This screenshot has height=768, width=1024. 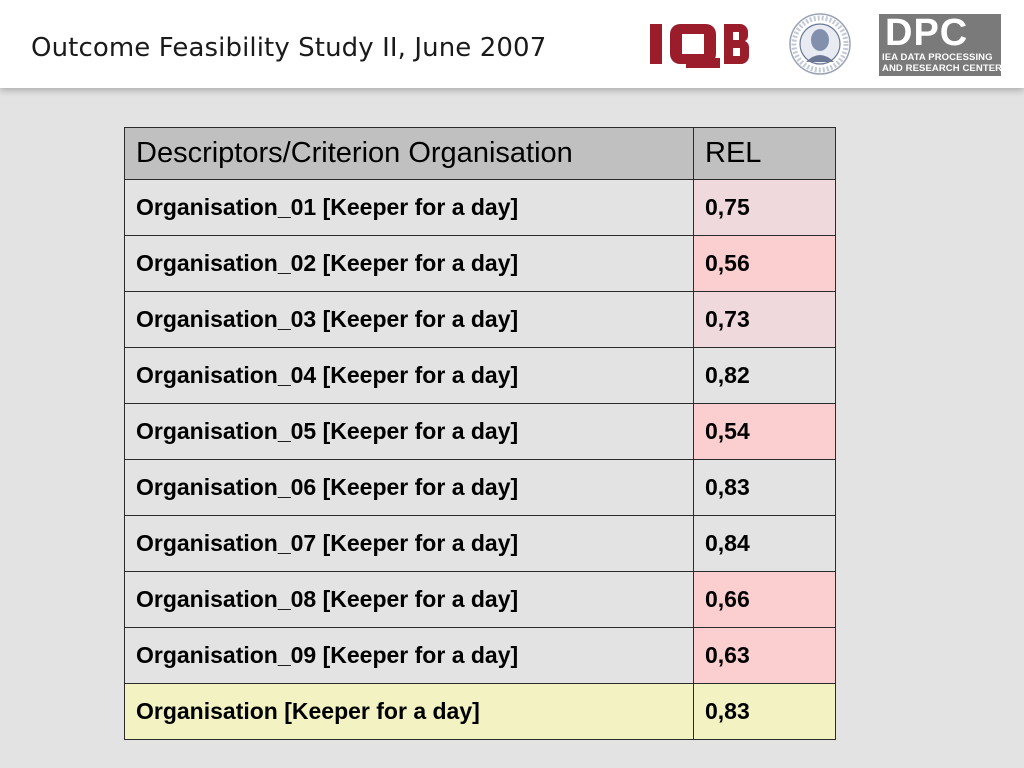 I want to click on dpc-logo-background, so click(x=940, y=45).